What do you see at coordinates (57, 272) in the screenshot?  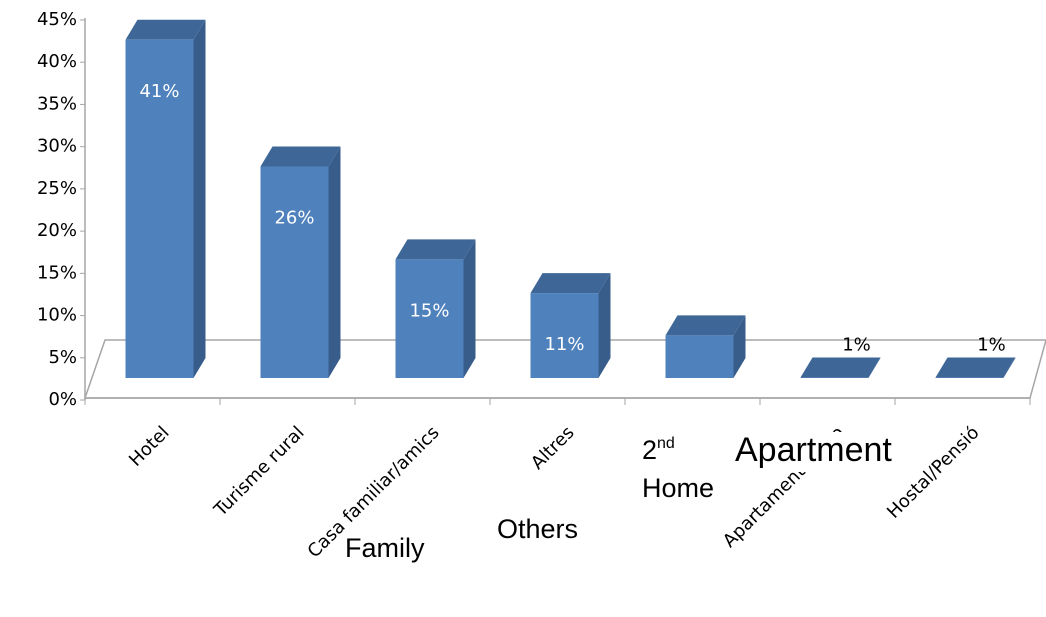 I see `y-tick-label: 15%` at bounding box center [57, 272].